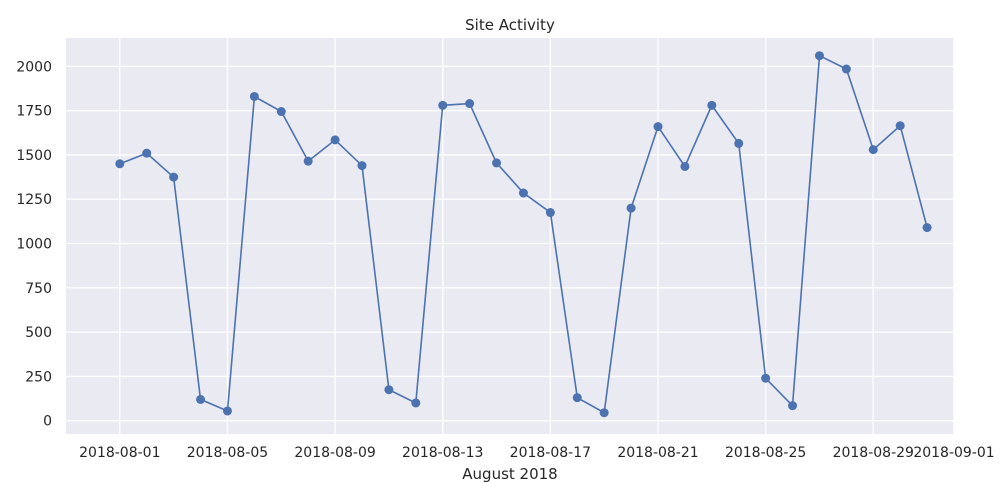  Describe the element at coordinates (334, 453) in the screenshot. I see `x-tick-label: 2018-08-09` at that location.